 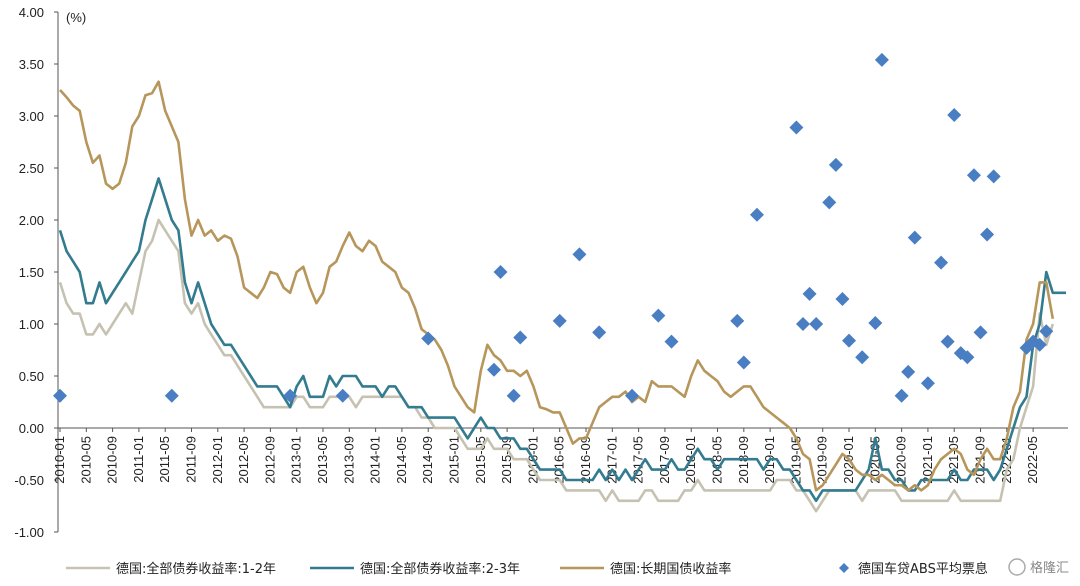 I want to click on watermark-logo-icon, so click(x=1017, y=567).